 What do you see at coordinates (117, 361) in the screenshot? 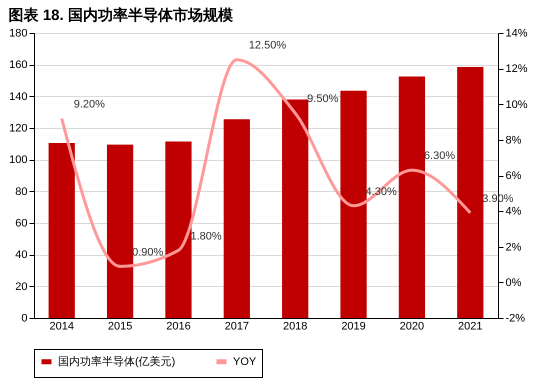
I see `legend-label: 国内功率半导体(亿美元)` at bounding box center [117, 361].